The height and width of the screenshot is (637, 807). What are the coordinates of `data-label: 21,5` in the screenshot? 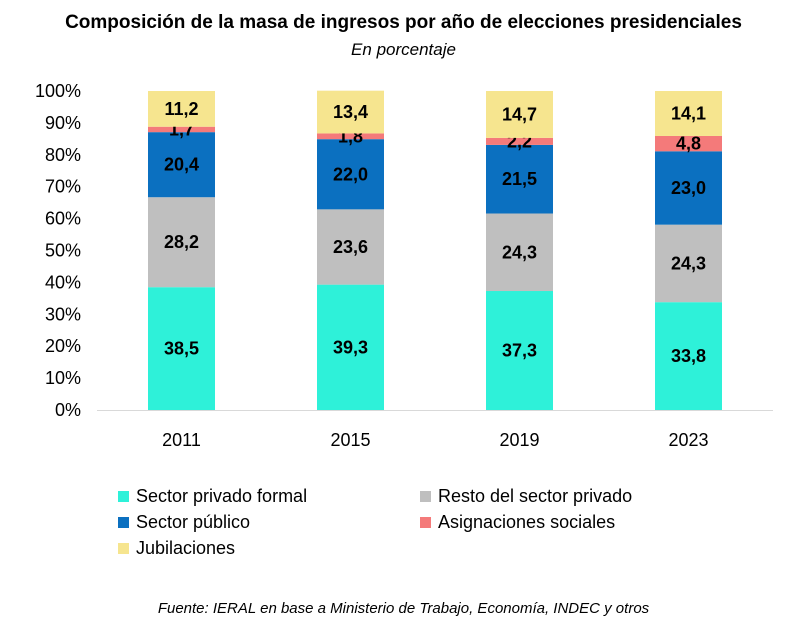 It's located at (519, 179).